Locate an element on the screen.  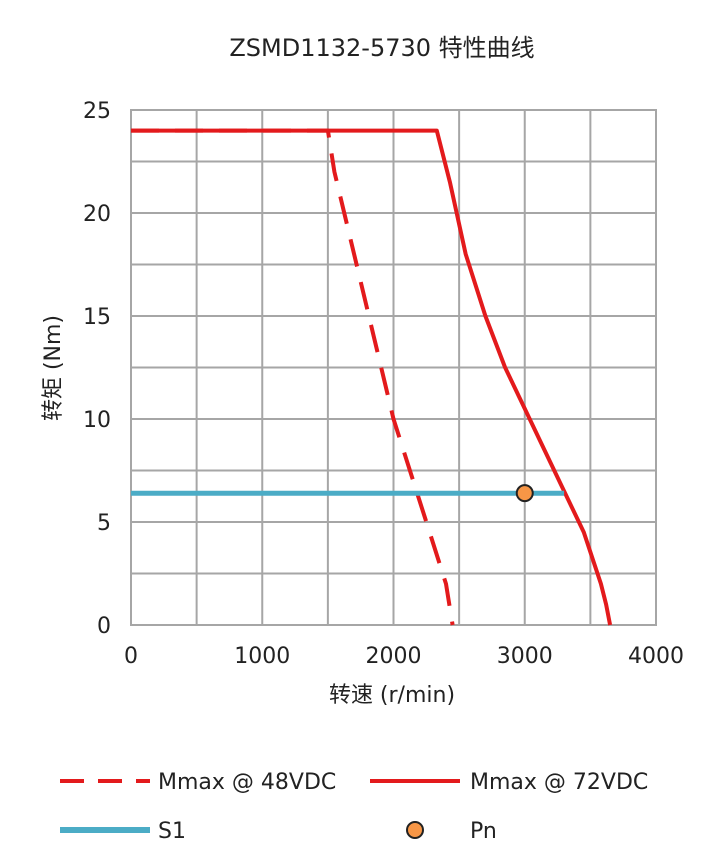
legend: Mmax @ 48VDC Mmax @ 72VDC S1 Pn is located at coordinates (354, 807).